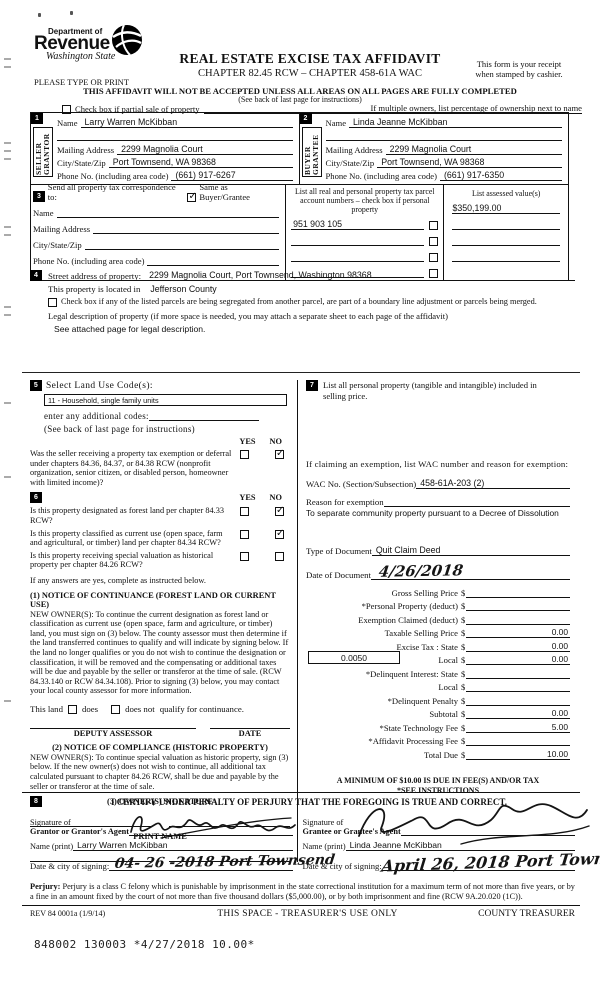 The image size is (600, 984). I want to click on correspondence-mailing-field, so click(186, 233).